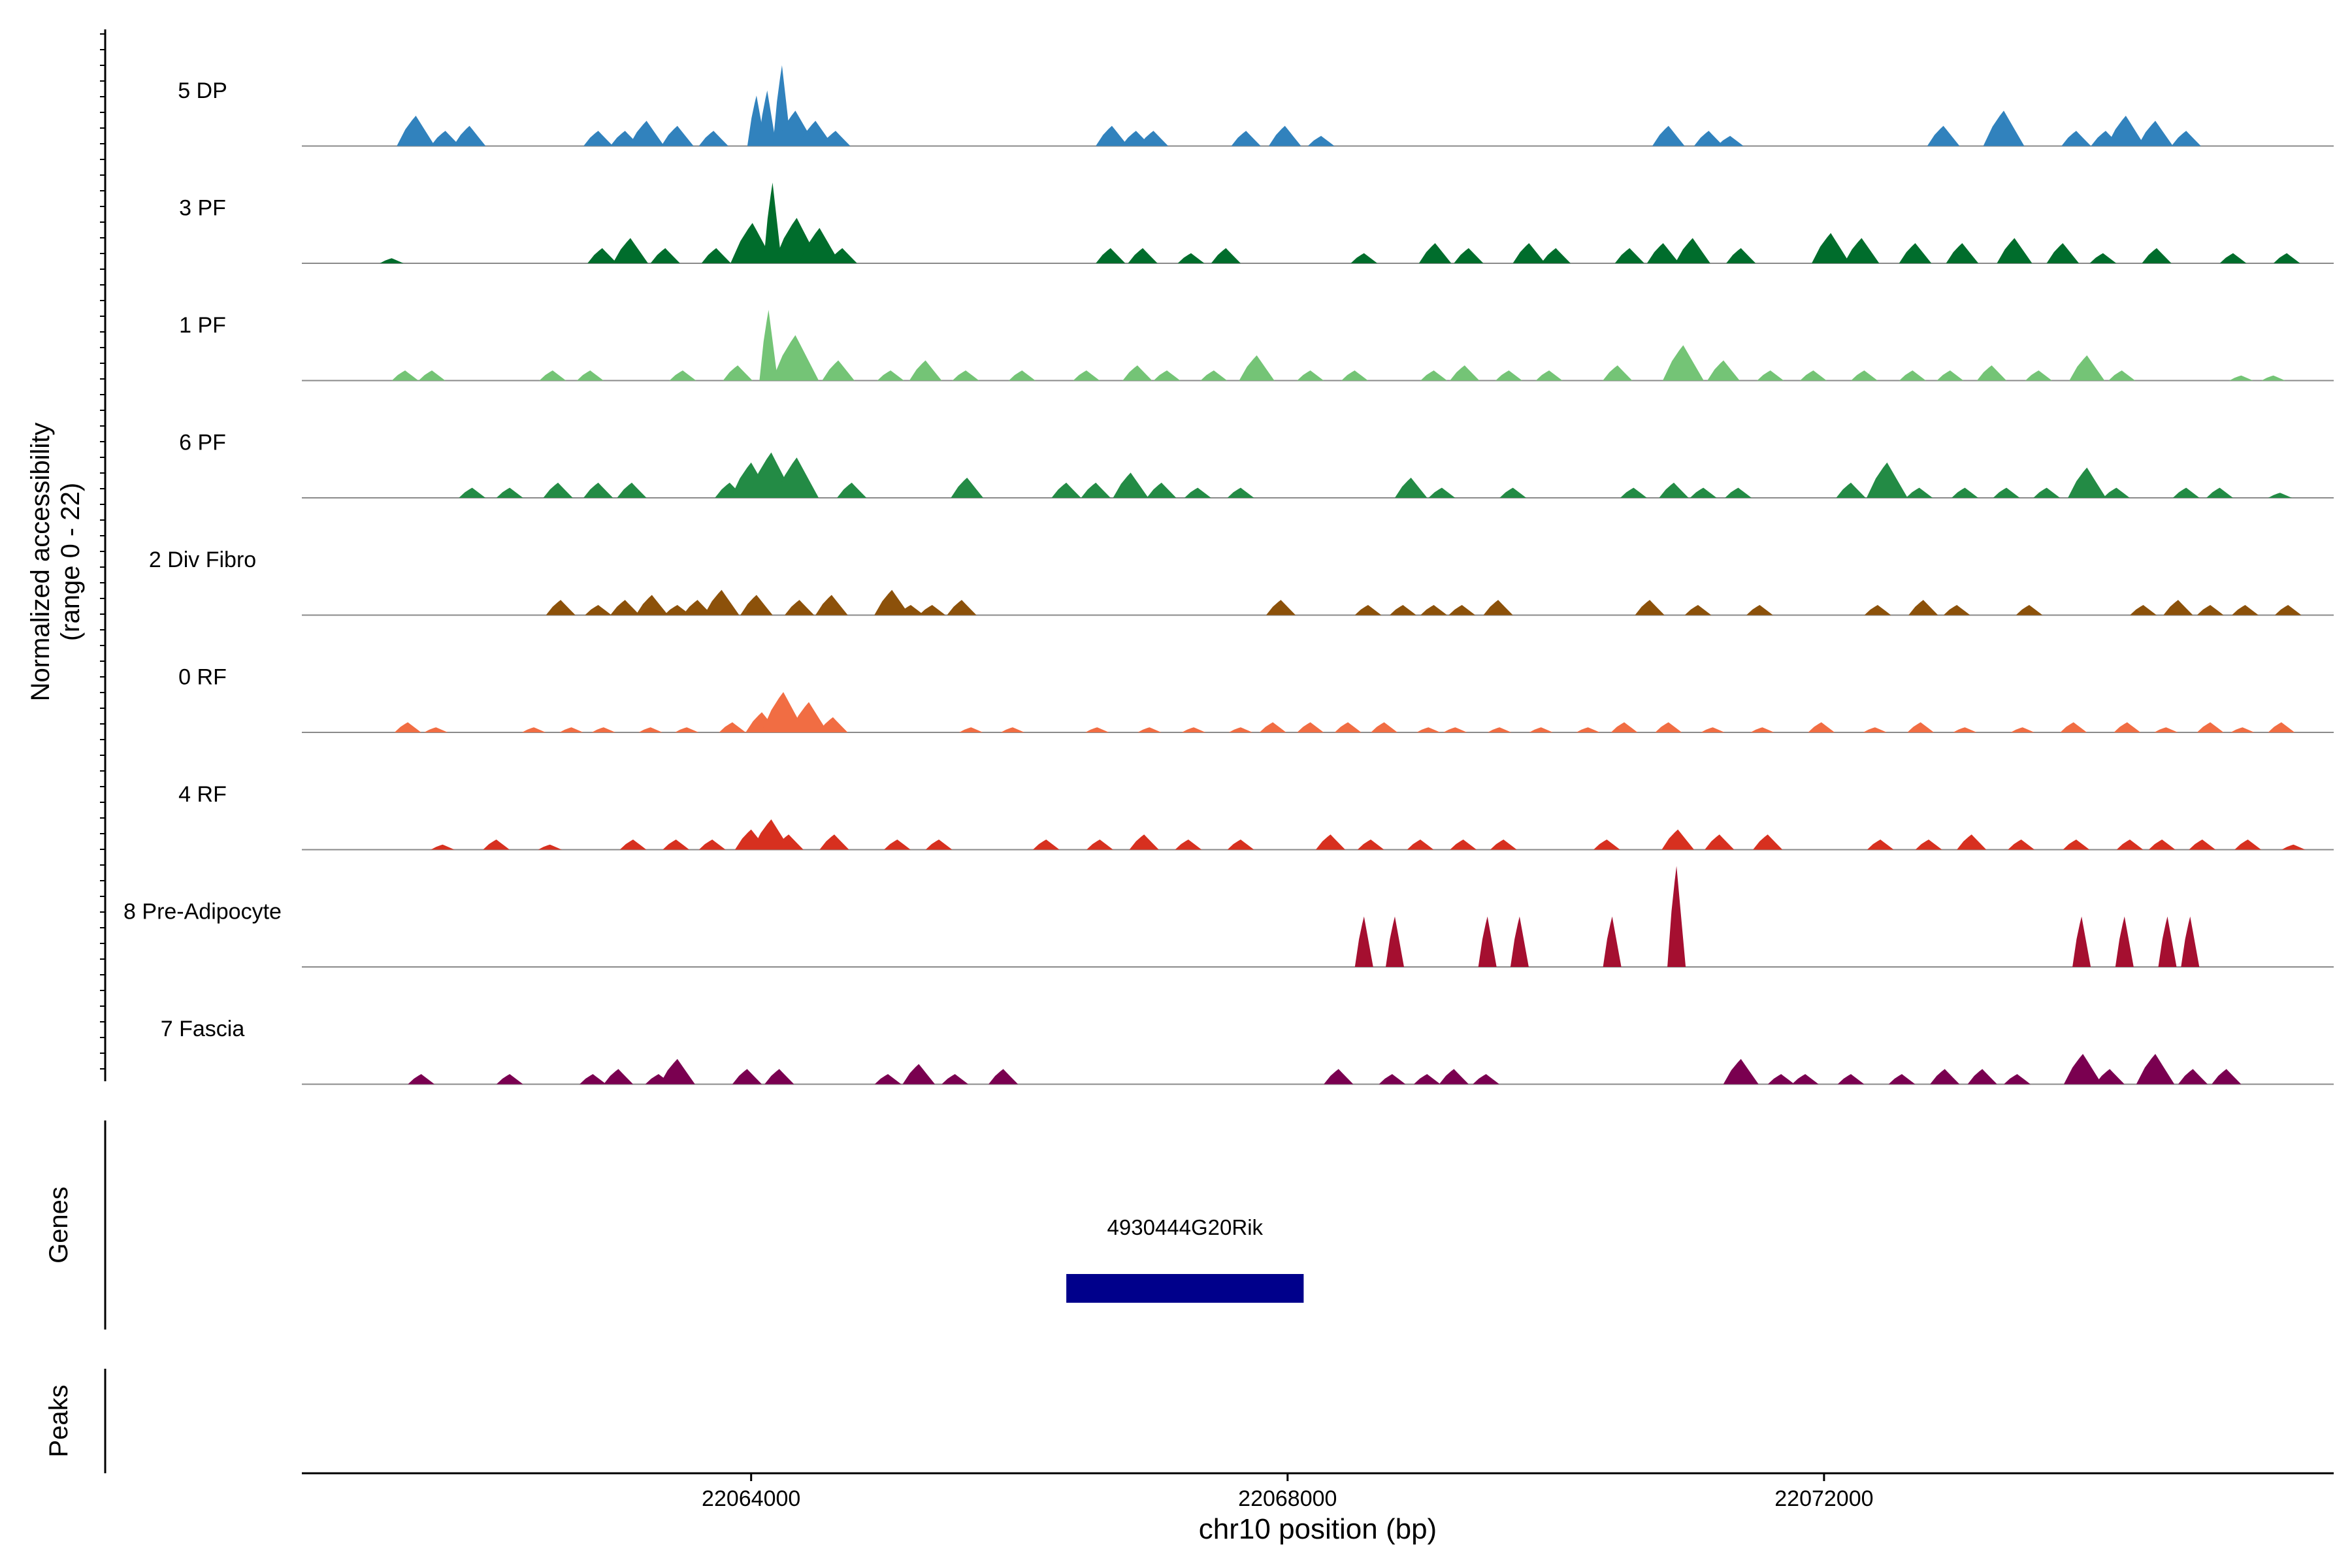 The height and width of the screenshot is (1568, 2352). Describe the element at coordinates (1256, 464) in the screenshot. I see `track-6-pf: 6 PF` at that location.